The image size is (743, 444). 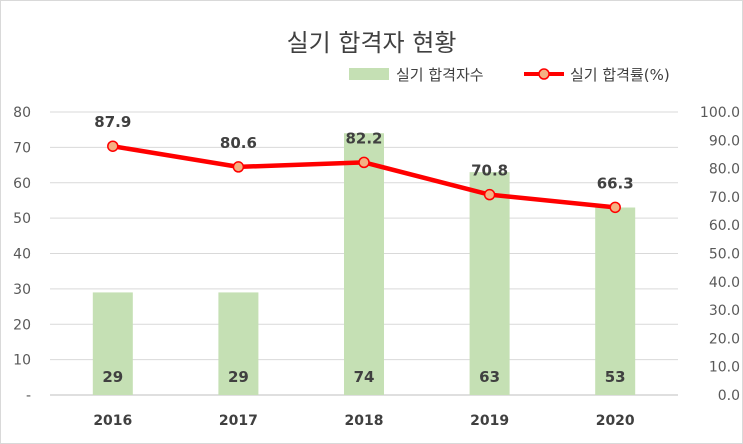 What do you see at coordinates (22, 325) in the screenshot?
I see `y-left-tick-label: 20` at bounding box center [22, 325].